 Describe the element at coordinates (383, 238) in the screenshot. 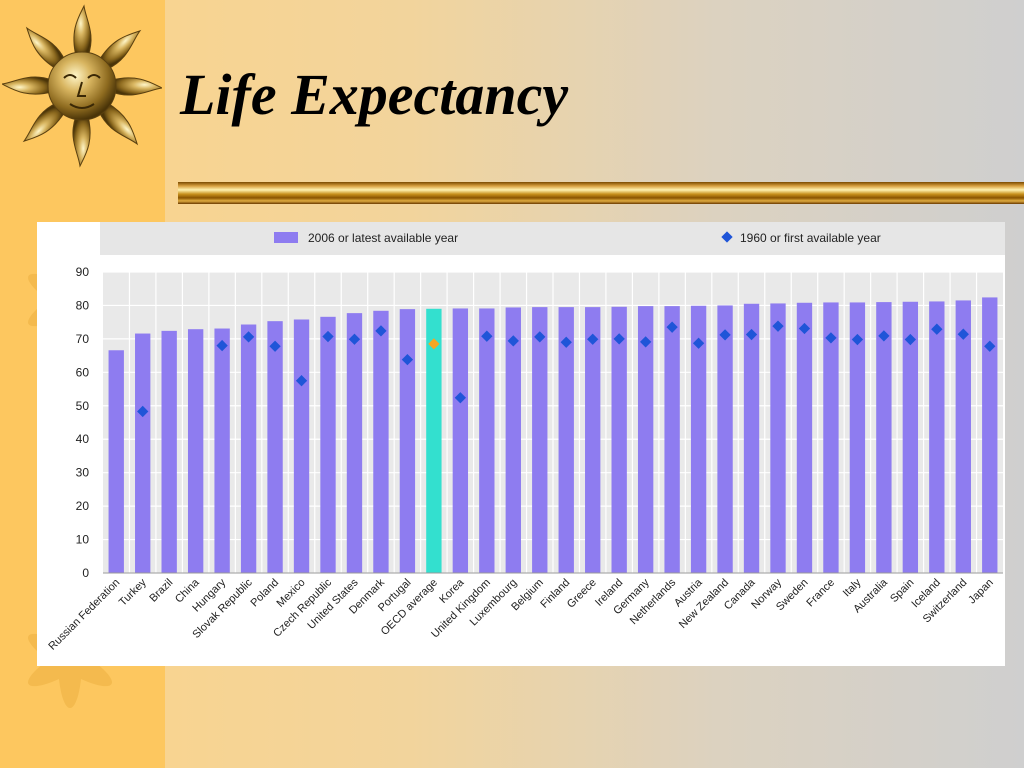

I see `legend-bar-label: 2006 or latest available year` at that location.